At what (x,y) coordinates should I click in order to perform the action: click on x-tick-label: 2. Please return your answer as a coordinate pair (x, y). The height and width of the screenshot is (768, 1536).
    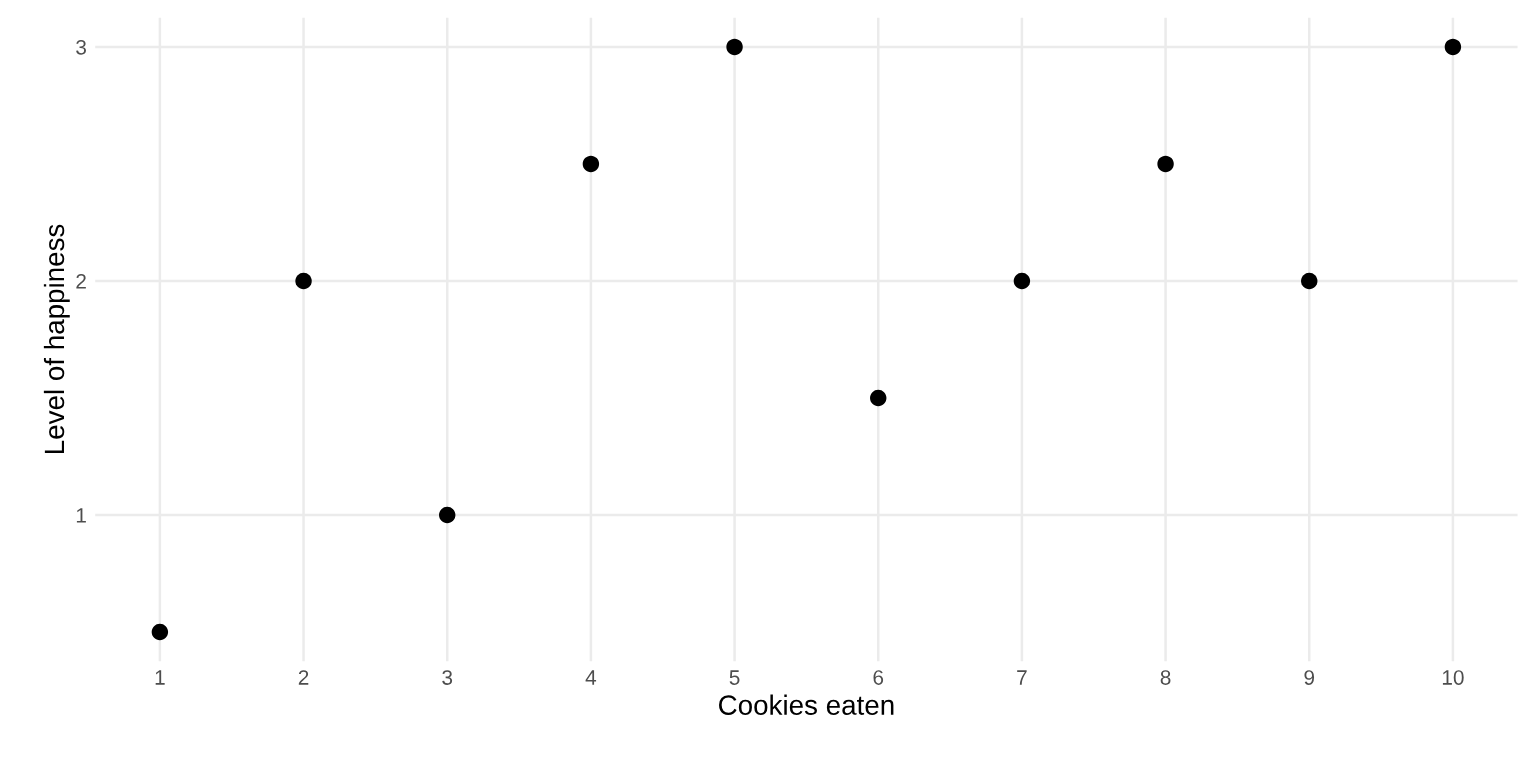
    Looking at the image, I should click on (303, 677).